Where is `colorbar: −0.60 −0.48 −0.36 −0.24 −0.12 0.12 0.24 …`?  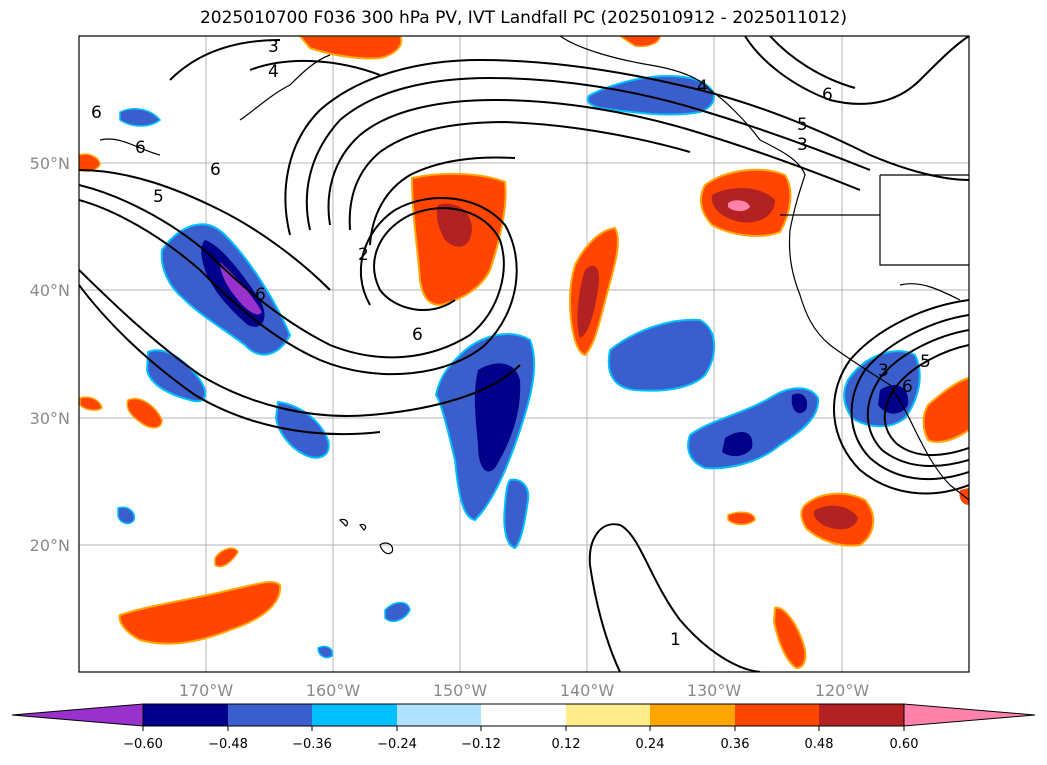 colorbar: −0.60 −0.48 −0.36 −0.24 −0.12 0.12 0.24 … is located at coordinates (523, 727).